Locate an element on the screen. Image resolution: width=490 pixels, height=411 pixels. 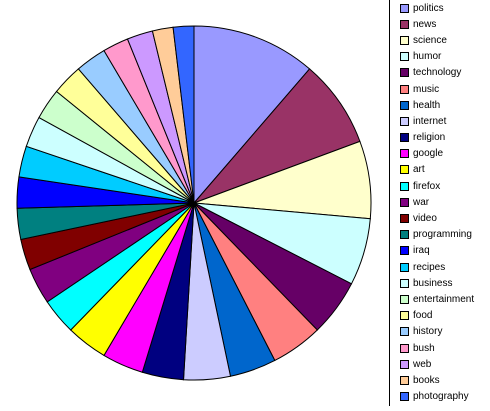
legend-label: web is located at coordinates (422, 364).